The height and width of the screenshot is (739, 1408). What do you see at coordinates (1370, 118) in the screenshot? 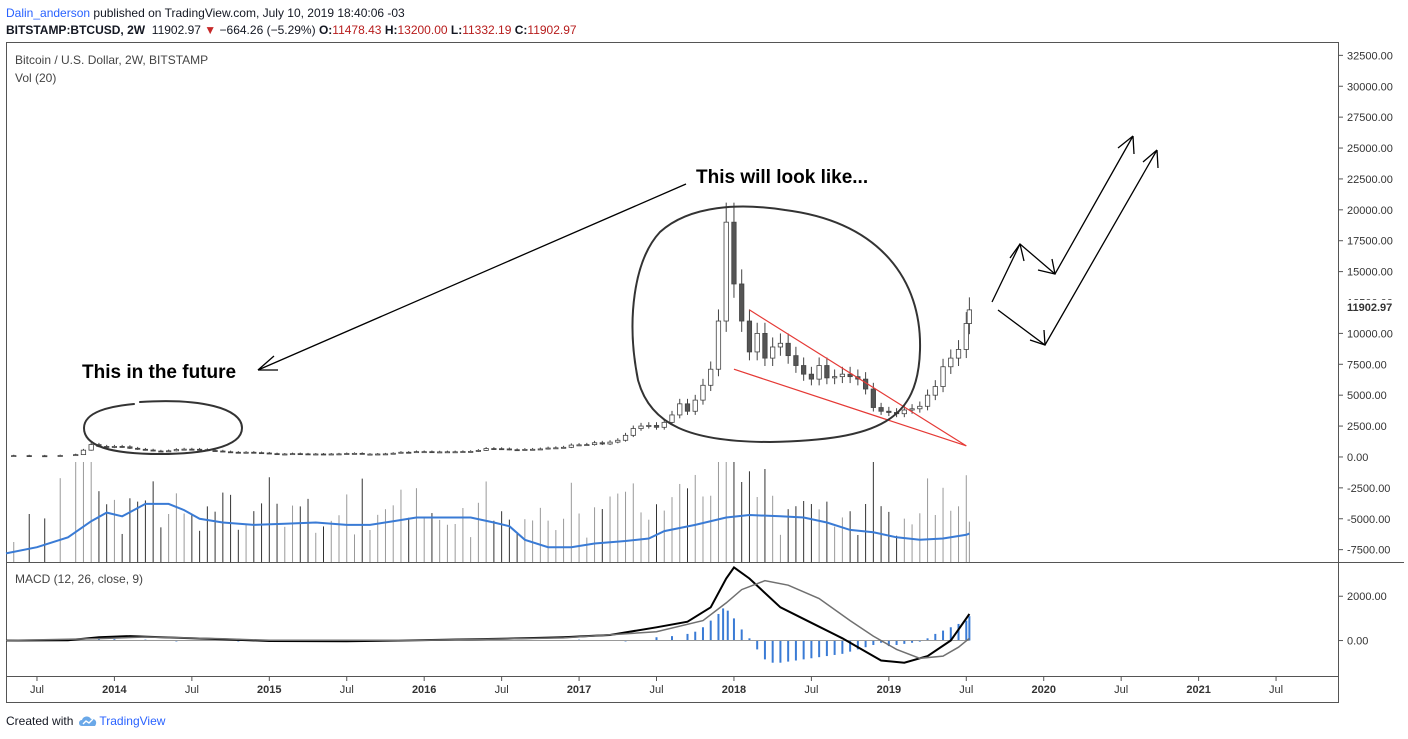
I see `price-tick-label: 27500.00` at bounding box center [1370, 118].